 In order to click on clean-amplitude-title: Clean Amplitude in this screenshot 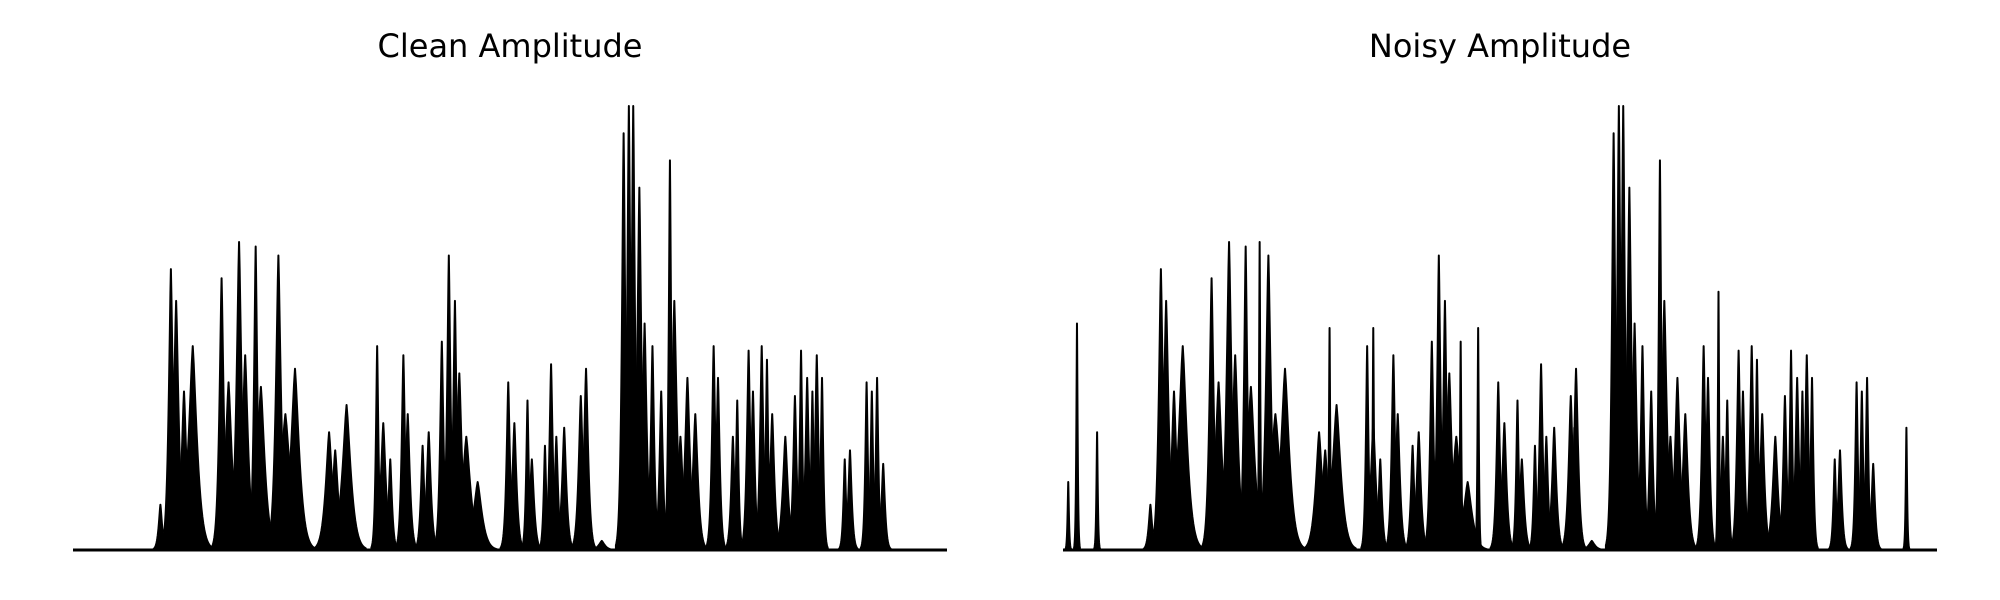, I will do `click(510, 46)`.